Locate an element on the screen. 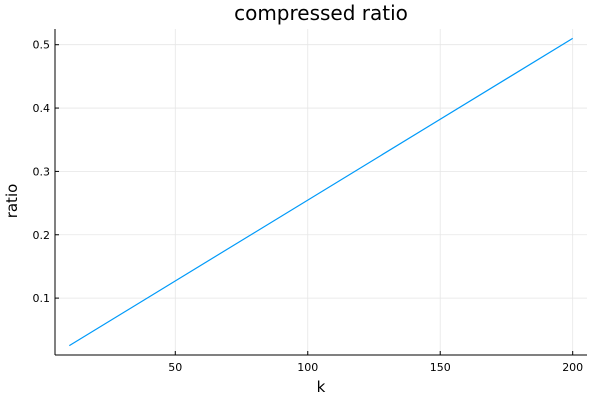  x-tick-label-3: 200 is located at coordinates (572, 367).